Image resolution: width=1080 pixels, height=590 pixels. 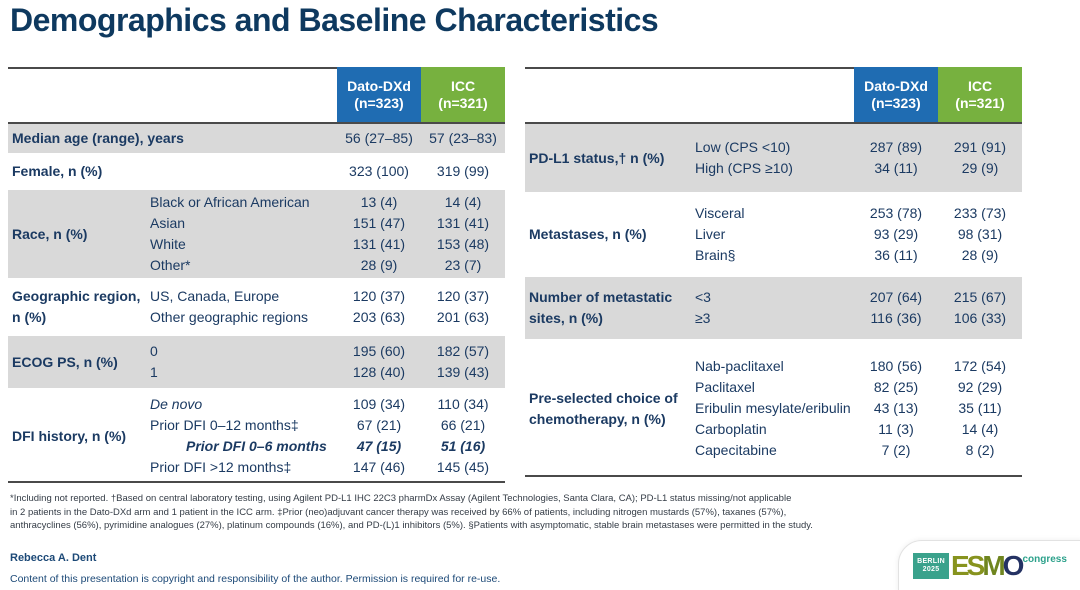 What do you see at coordinates (858, 297) in the screenshot?
I see `row-item: <3 207 (64) 215 (67)` at bounding box center [858, 297].